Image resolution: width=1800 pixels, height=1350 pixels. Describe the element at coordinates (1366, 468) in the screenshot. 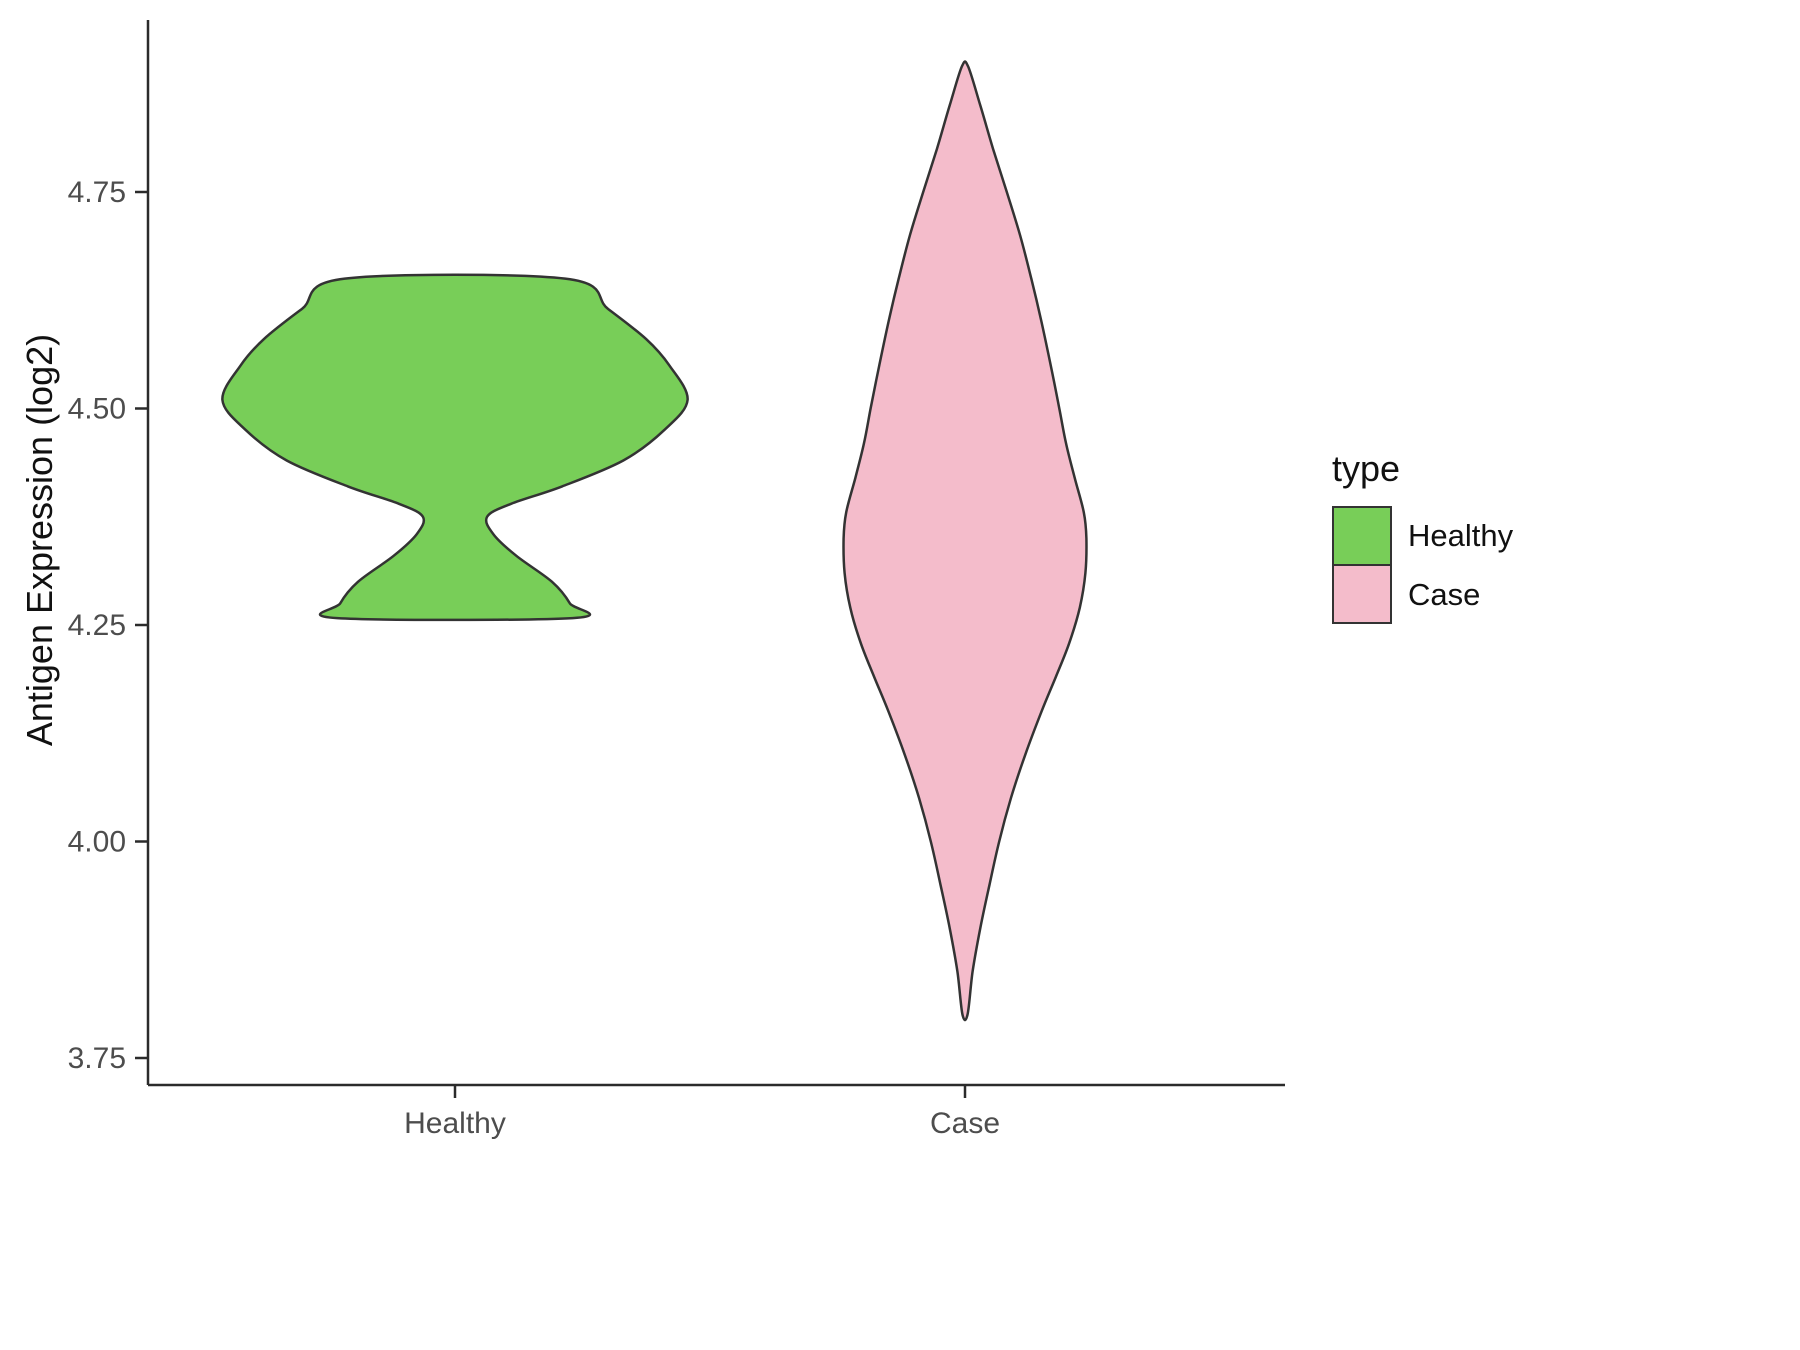

I see `legend-title: type` at that location.